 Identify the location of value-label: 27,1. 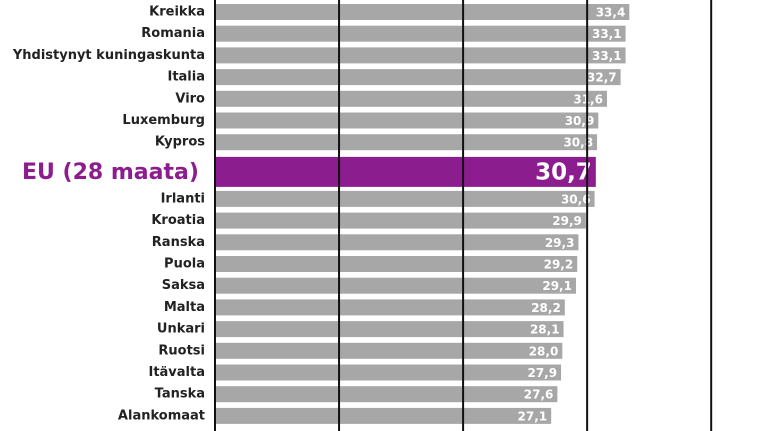
(533, 416).